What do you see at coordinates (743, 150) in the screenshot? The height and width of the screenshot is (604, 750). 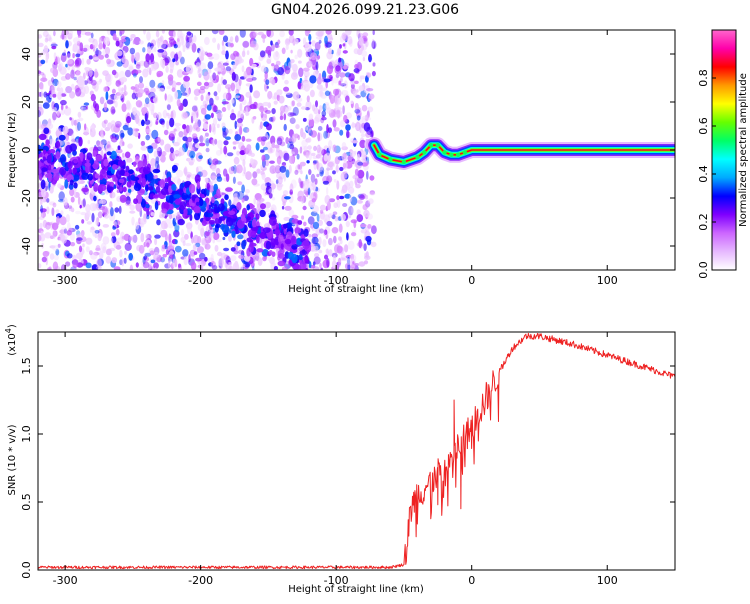 I see `colorbar-label: Normalized spectral amplitude` at bounding box center [743, 150].